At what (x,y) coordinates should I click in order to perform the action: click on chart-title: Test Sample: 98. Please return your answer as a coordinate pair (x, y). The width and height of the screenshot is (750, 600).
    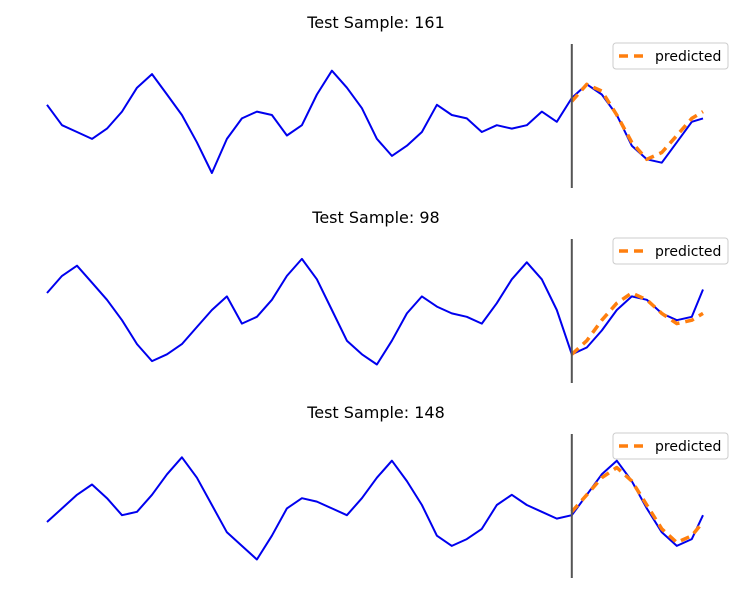
    Looking at the image, I should click on (375, 217).